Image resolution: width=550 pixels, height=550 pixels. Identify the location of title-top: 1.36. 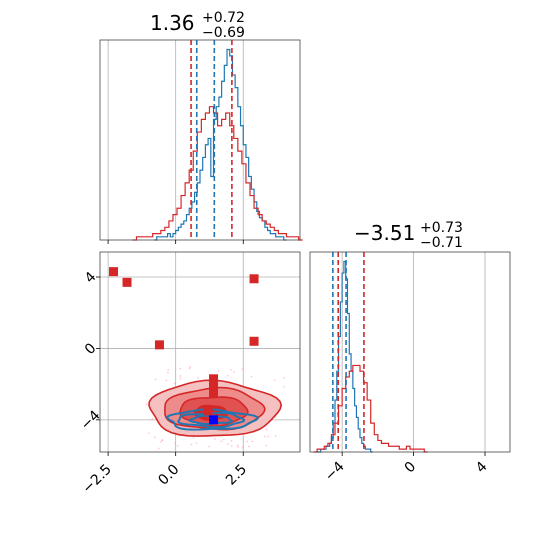
(172, 23).